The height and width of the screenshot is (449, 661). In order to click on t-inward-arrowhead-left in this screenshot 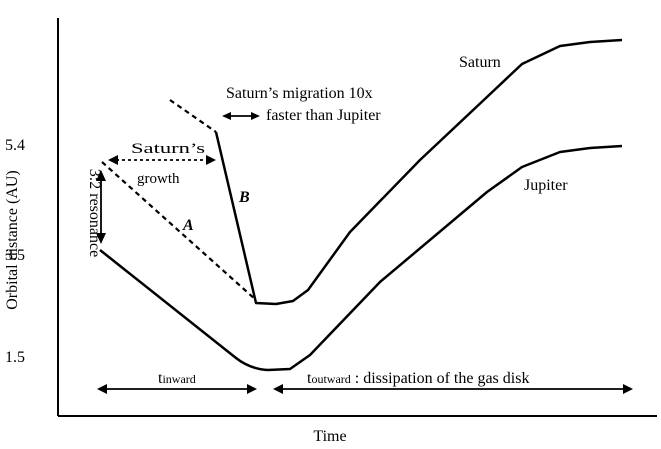, I will do `click(102, 389)`.